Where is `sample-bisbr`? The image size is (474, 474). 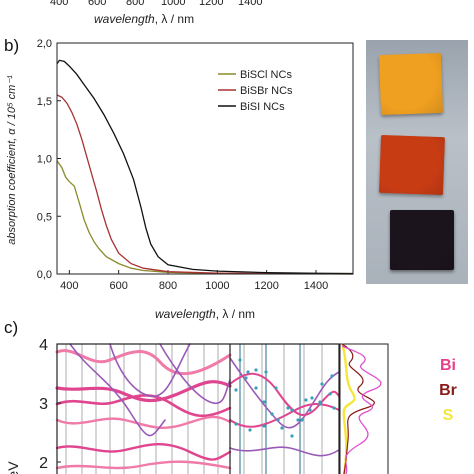 sample-bisbr is located at coordinates (412, 165).